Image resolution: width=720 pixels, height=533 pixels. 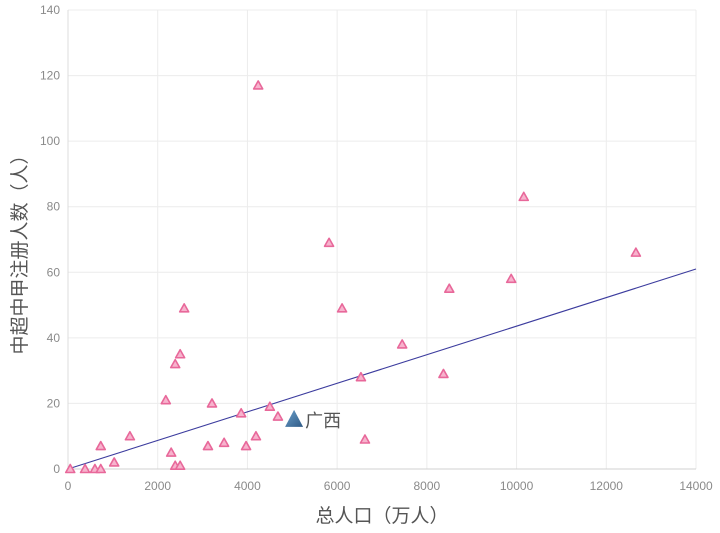 I want to click on triangle-highlight-icon, so click(x=294, y=418).